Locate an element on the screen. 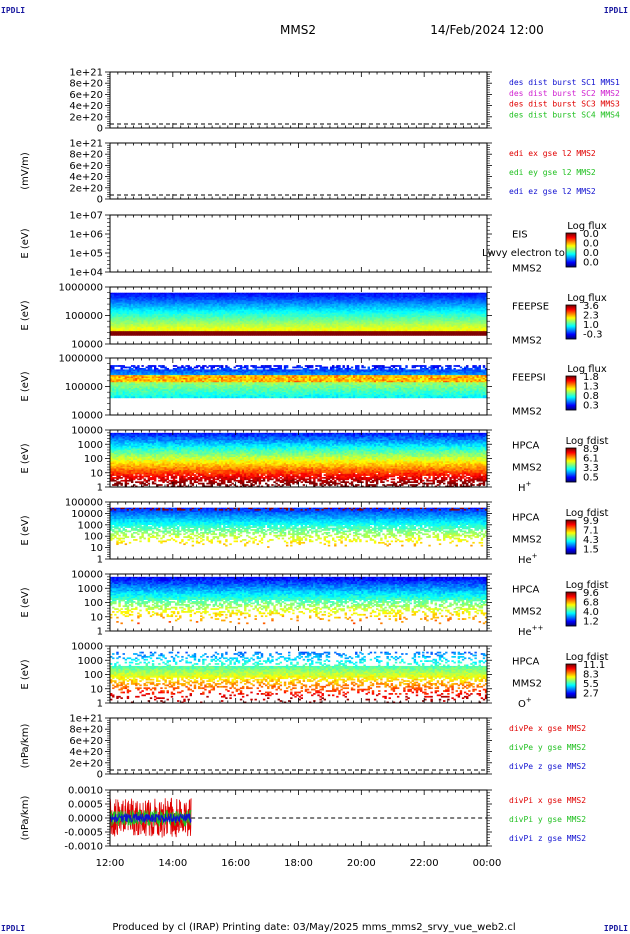 The height and width of the screenshot is (934, 630). hpca_o-instrument-label: HPCA is located at coordinates (526, 662).